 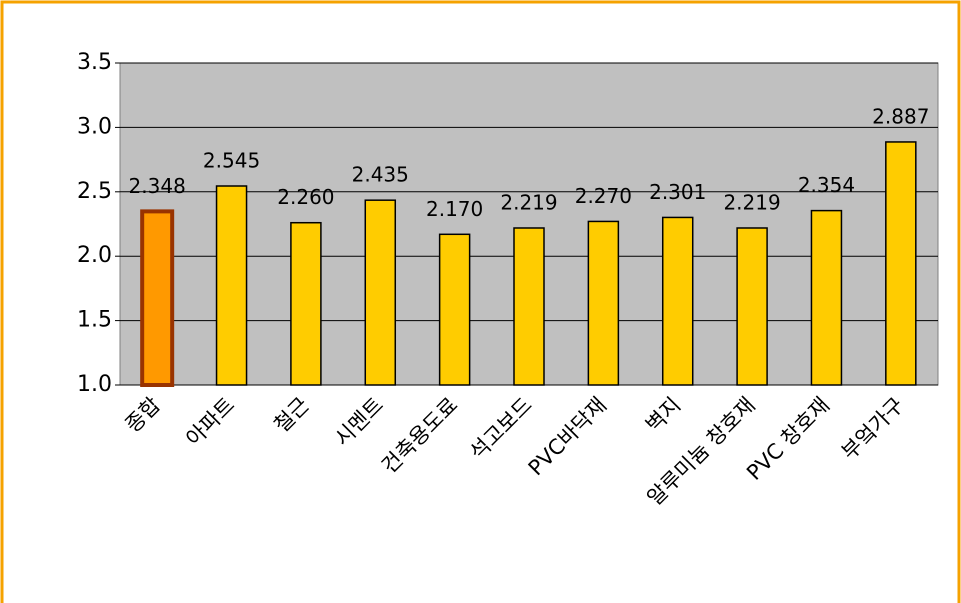 I want to click on value-label: 2.545, so click(x=231, y=161).